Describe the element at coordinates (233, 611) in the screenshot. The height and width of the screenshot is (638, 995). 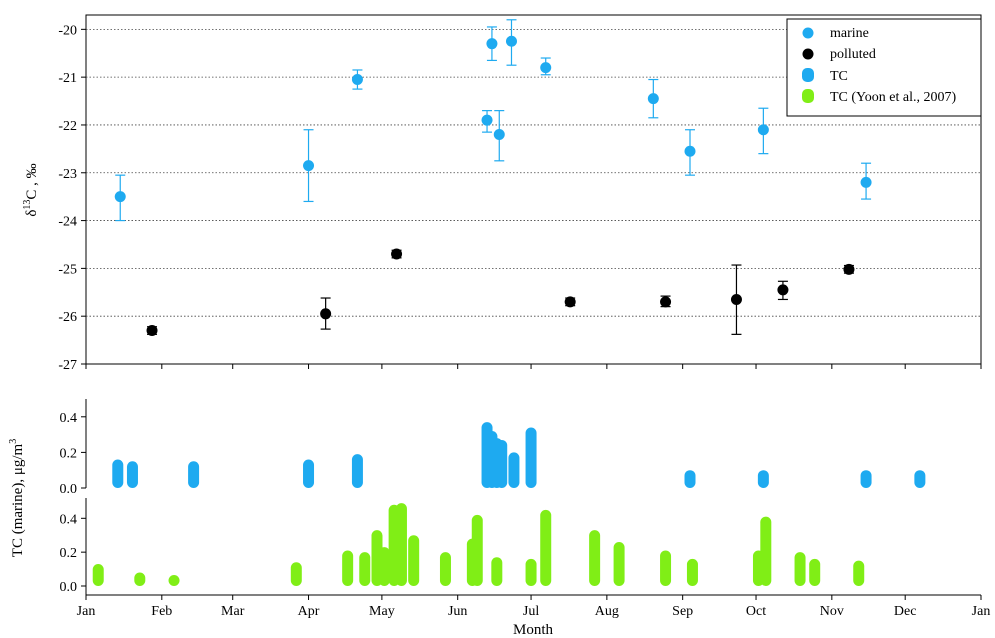
I see `x-tick-label: Mar` at that location.